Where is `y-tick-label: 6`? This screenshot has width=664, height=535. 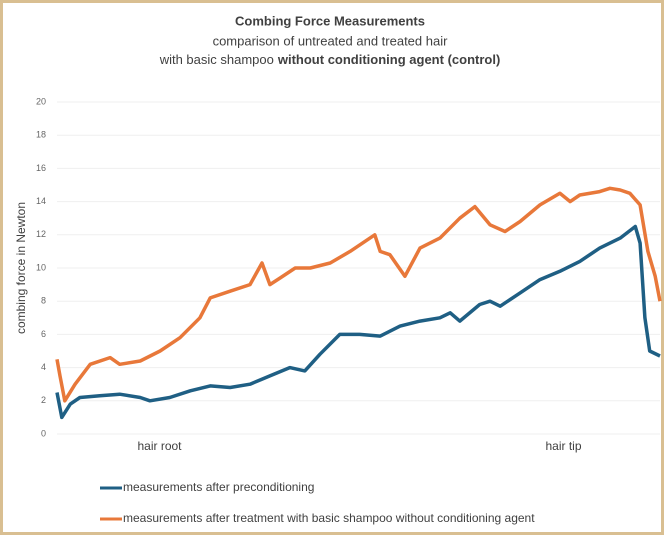 y-tick-label: 6 is located at coordinates (43, 334).